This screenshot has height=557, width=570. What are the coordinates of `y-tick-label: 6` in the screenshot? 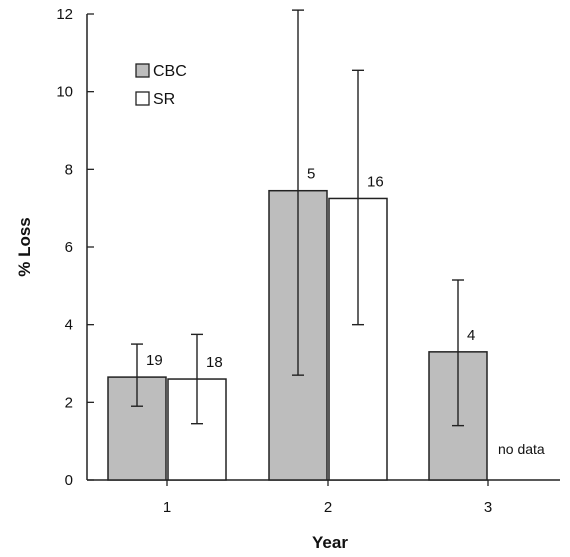 It's located at (69, 247).